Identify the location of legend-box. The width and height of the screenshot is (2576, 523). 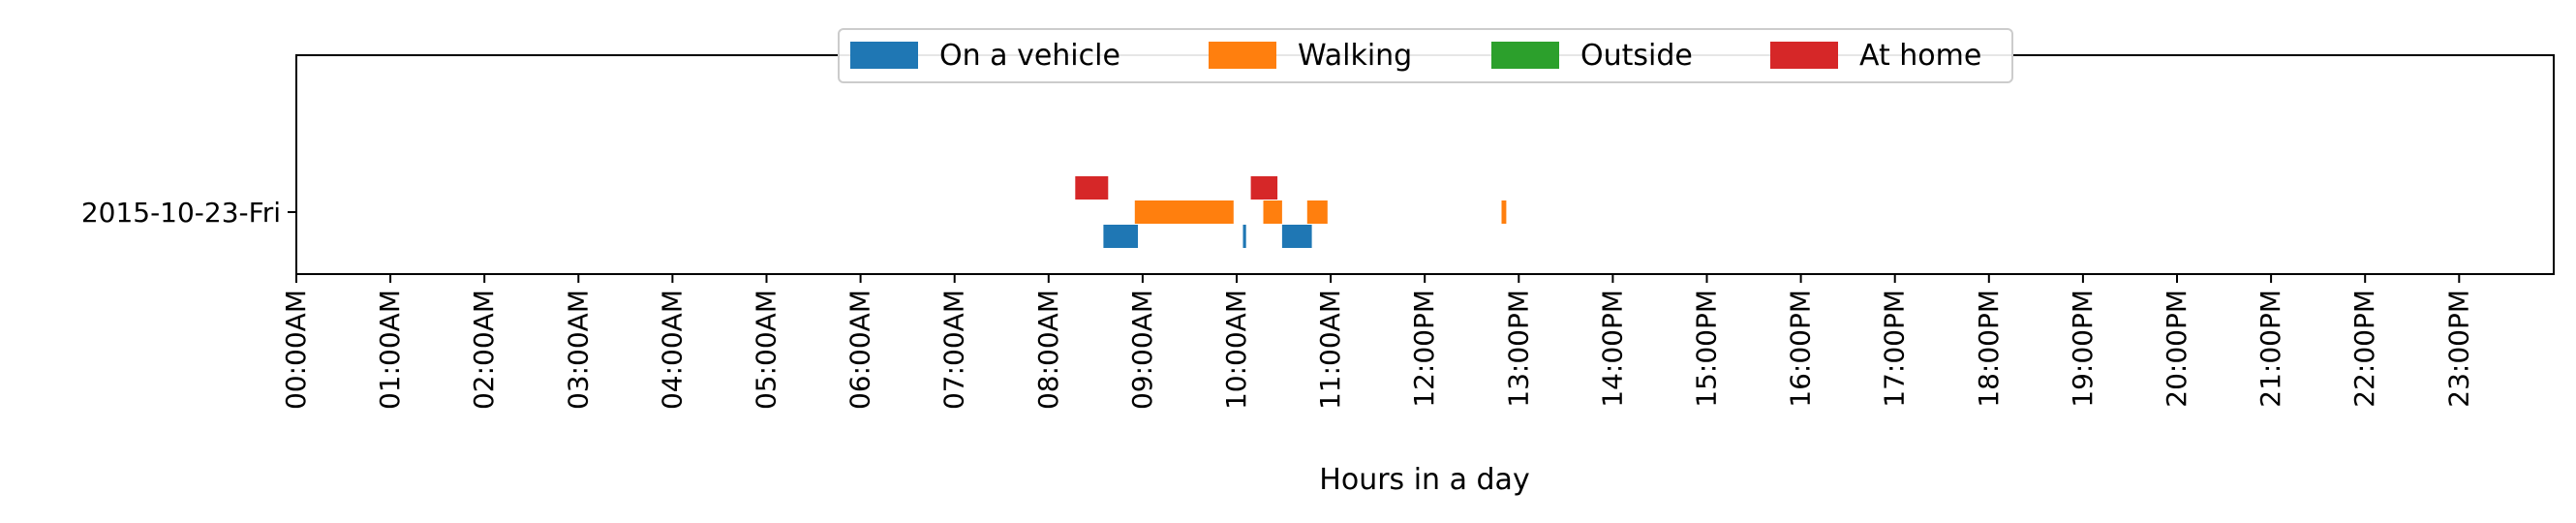
(1425, 55).